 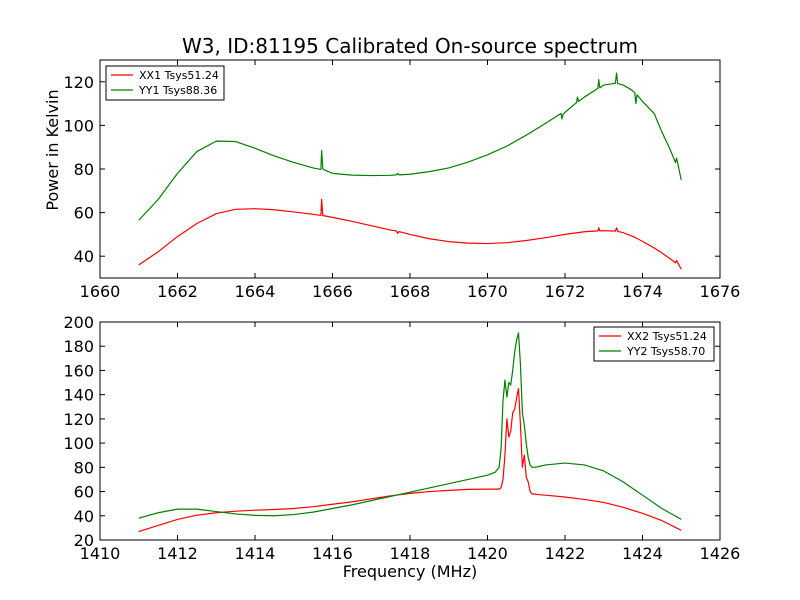 What do you see at coordinates (78, 322) in the screenshot?
I see `y-tick-label: 200` at bounding box center [78, 322].